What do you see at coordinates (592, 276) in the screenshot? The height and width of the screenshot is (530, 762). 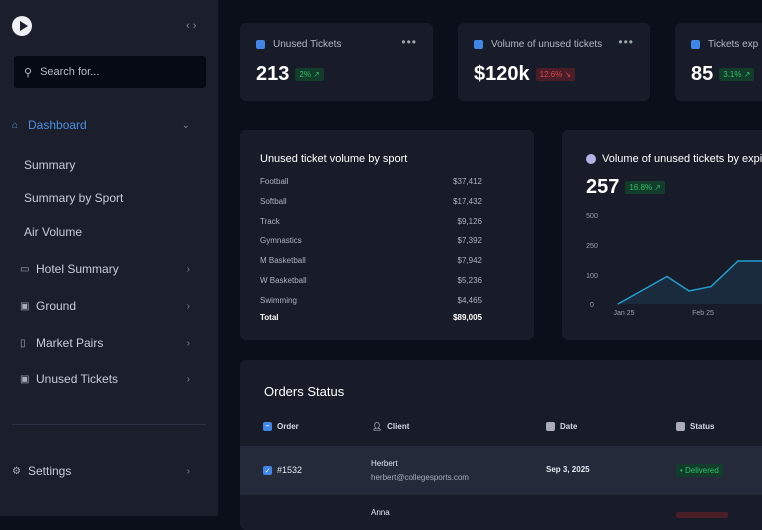 I see `y-tick-label: 100` at bounding box center [592, 276].